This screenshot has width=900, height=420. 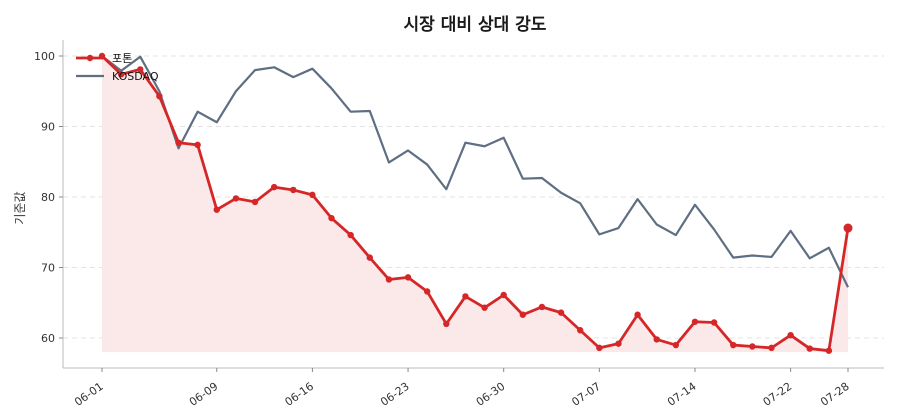 What do you see at coordinates (204, 394) in the screenshot?
I see `x-tick-label: 06-09` at bounding box center [204, 394].